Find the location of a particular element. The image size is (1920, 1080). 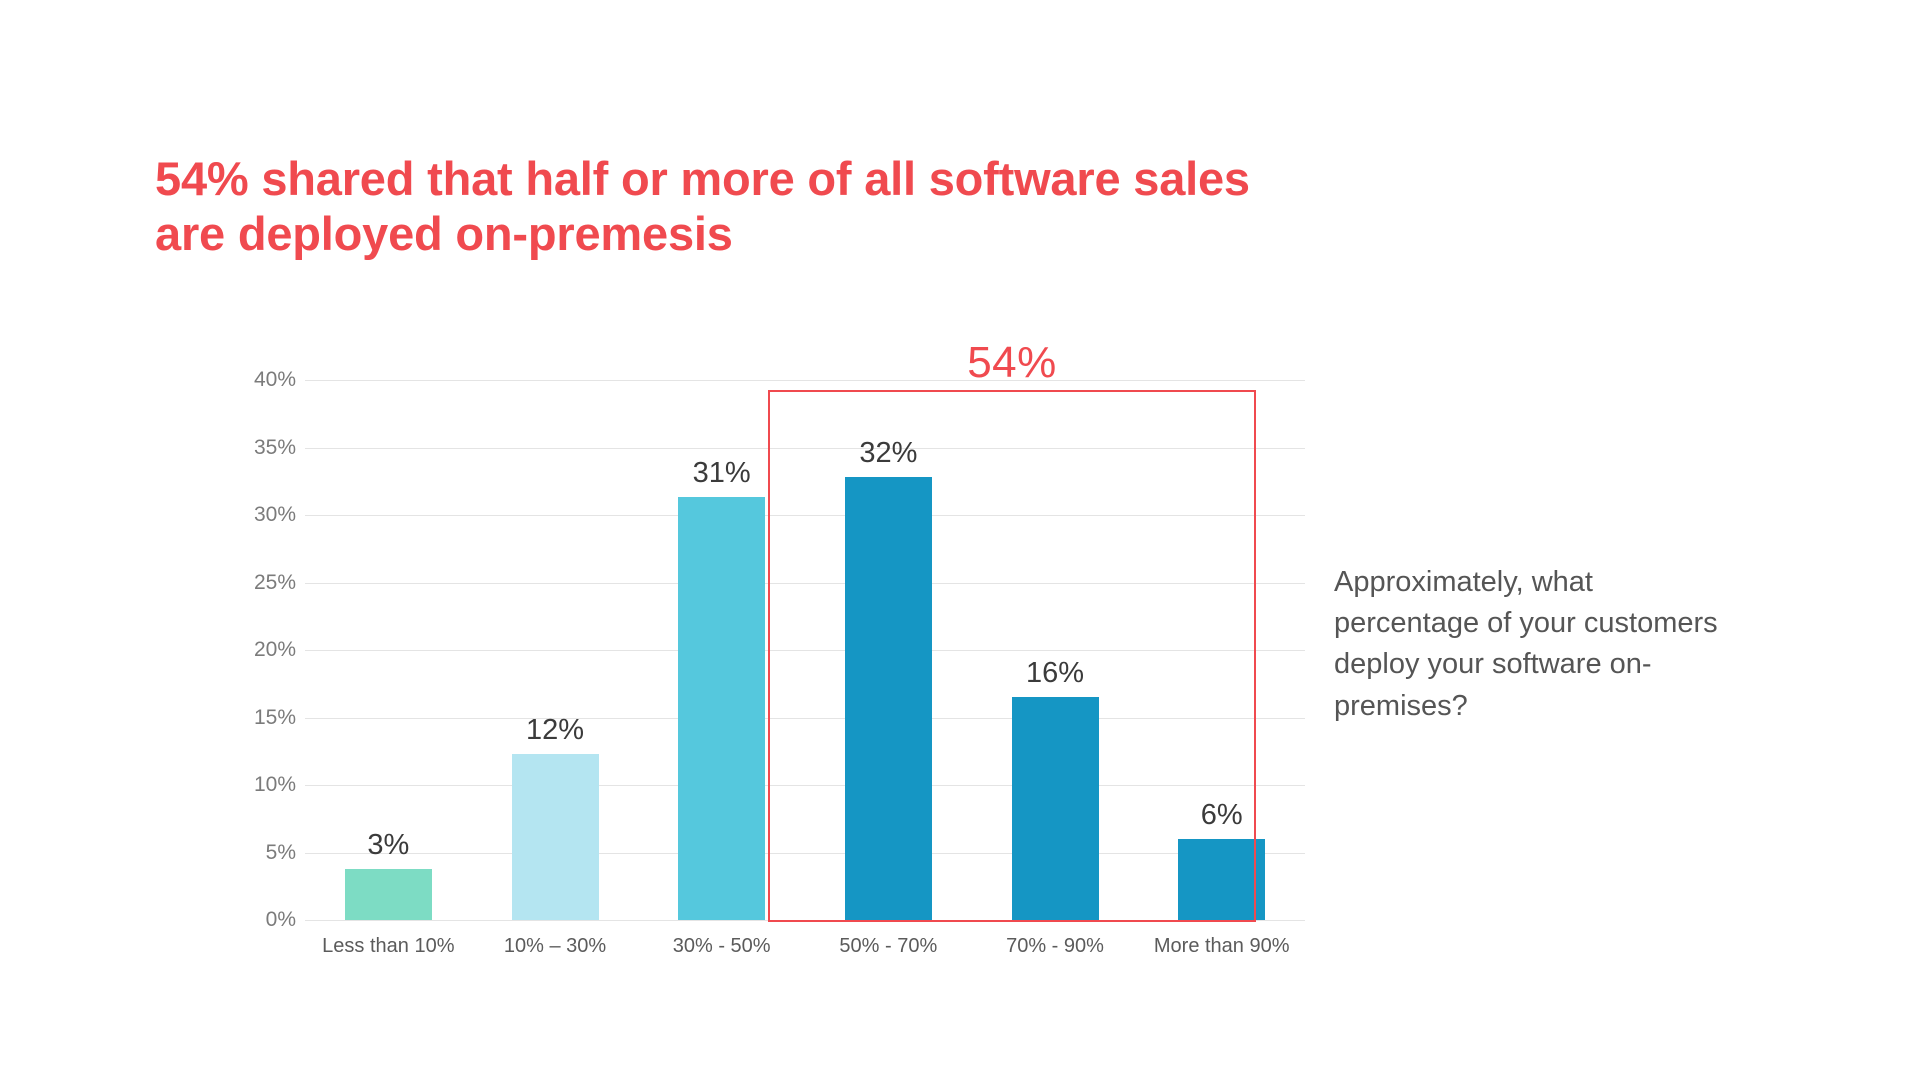

x-axis-category-label: More than 90% is located at coordinates (1221, 946).